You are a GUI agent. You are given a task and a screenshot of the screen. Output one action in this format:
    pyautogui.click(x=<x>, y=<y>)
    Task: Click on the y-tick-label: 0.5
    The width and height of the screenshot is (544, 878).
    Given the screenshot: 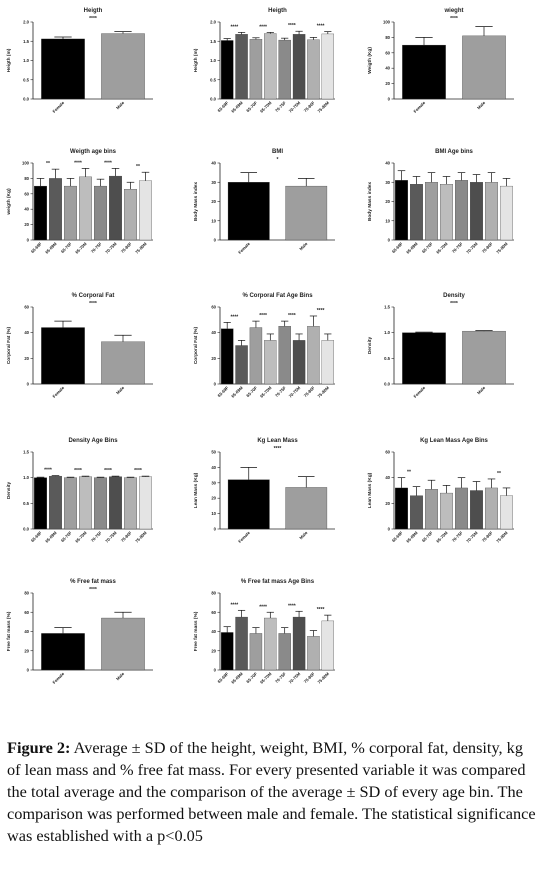 What is the action you would take?
    pyautogui.click(x=26, y=503)
    